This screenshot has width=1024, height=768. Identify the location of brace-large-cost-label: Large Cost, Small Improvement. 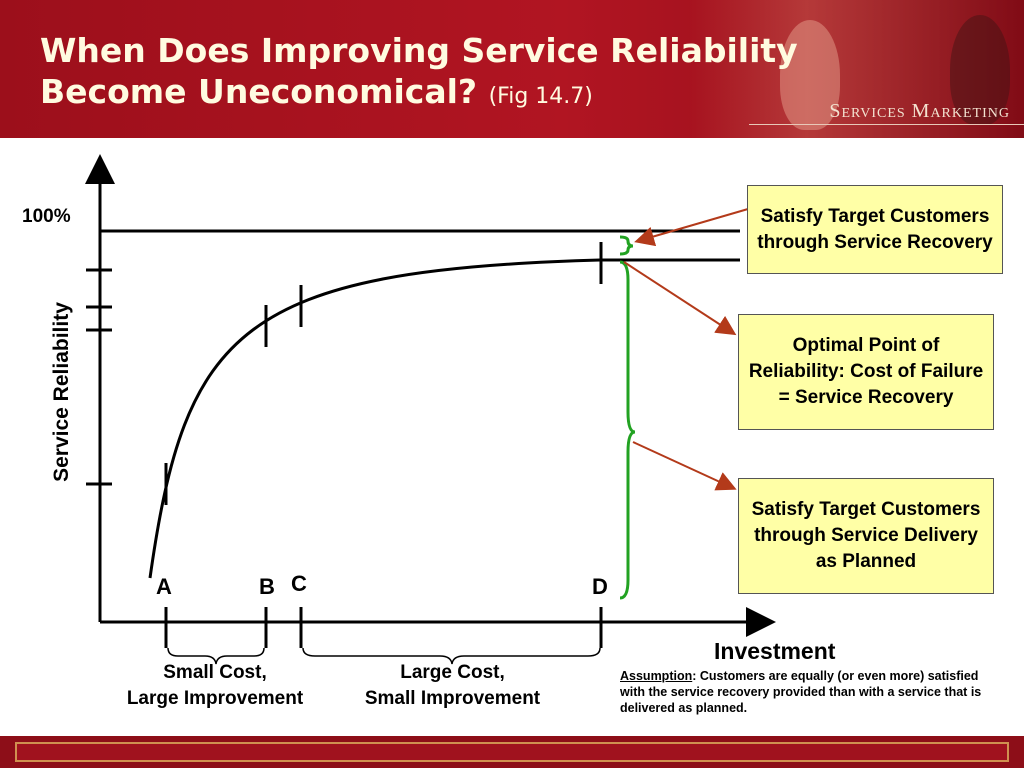
(452, 685).